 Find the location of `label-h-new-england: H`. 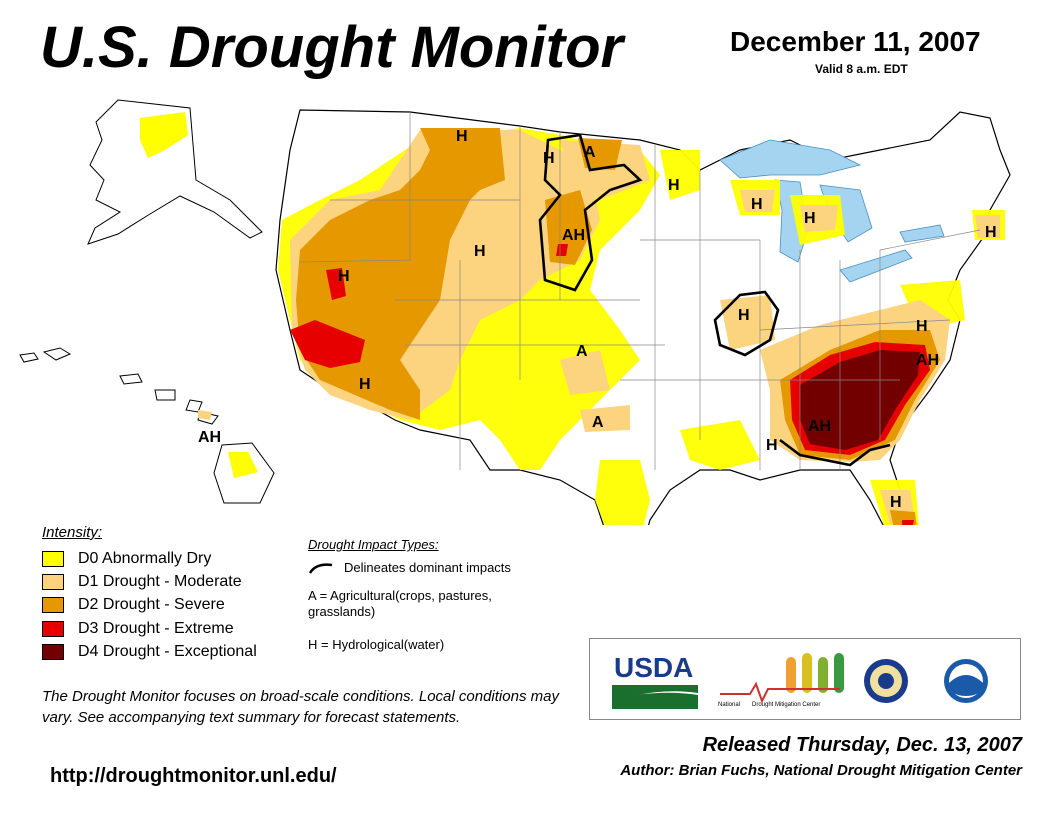

label-h-new-england: H is located at coordinates (991, 232).